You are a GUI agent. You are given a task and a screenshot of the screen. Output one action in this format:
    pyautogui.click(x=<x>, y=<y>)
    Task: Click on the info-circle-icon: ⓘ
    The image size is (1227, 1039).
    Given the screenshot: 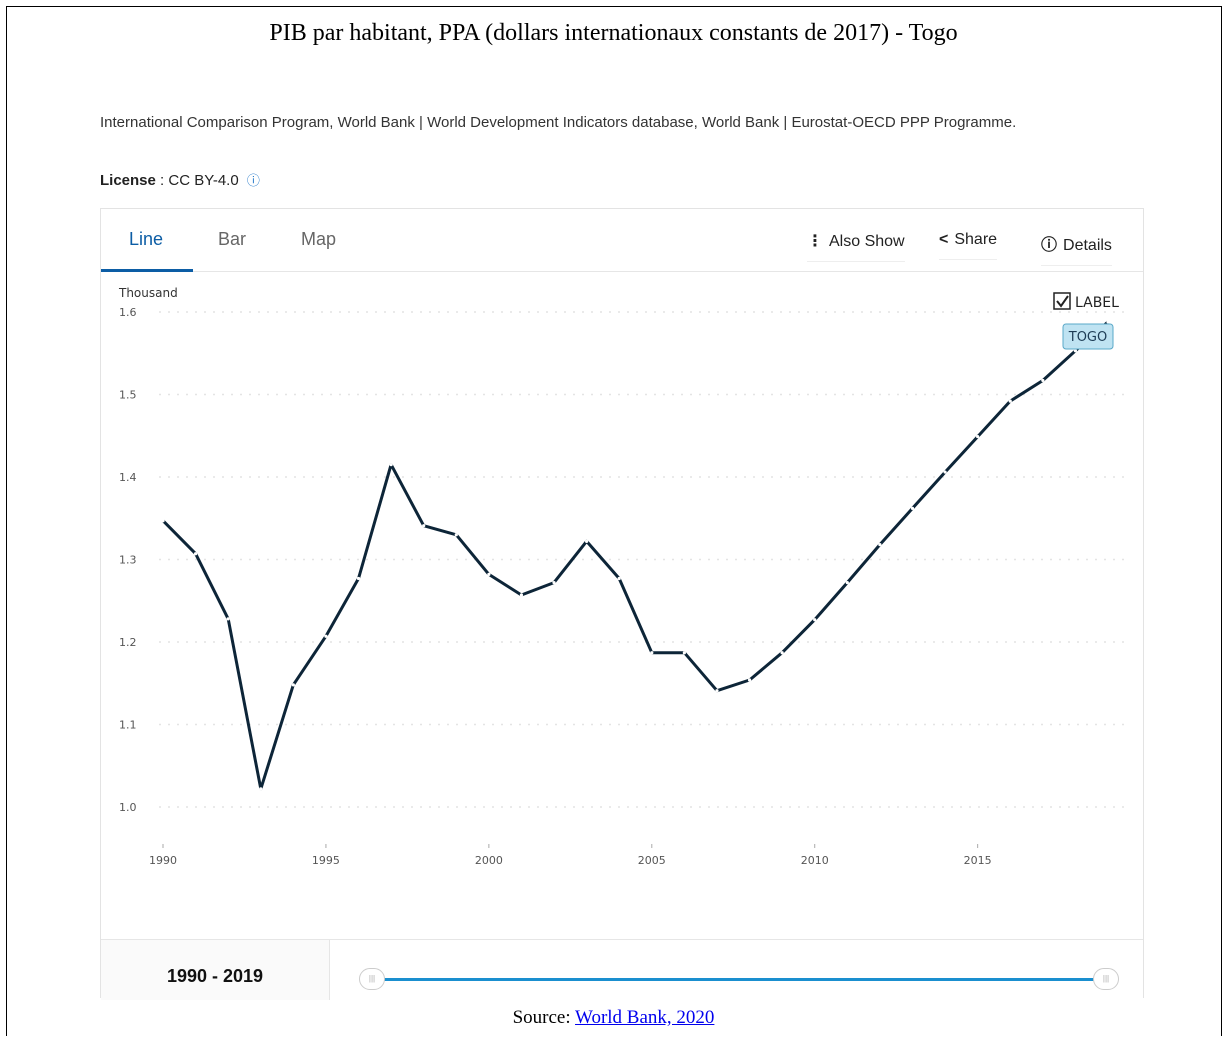 What is the action you would take?
    pyautogui.click(x=1049, y=245)
    